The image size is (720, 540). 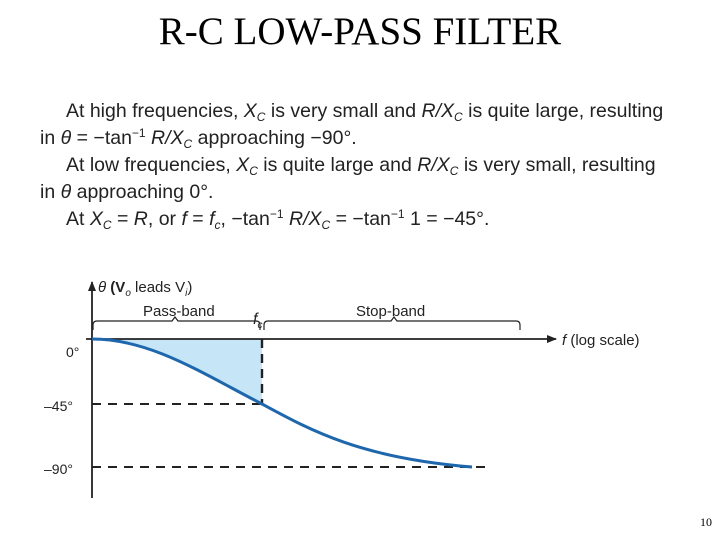 I want to click on text-line-4: in θ approaching 0°., so click(x=127, y=192).